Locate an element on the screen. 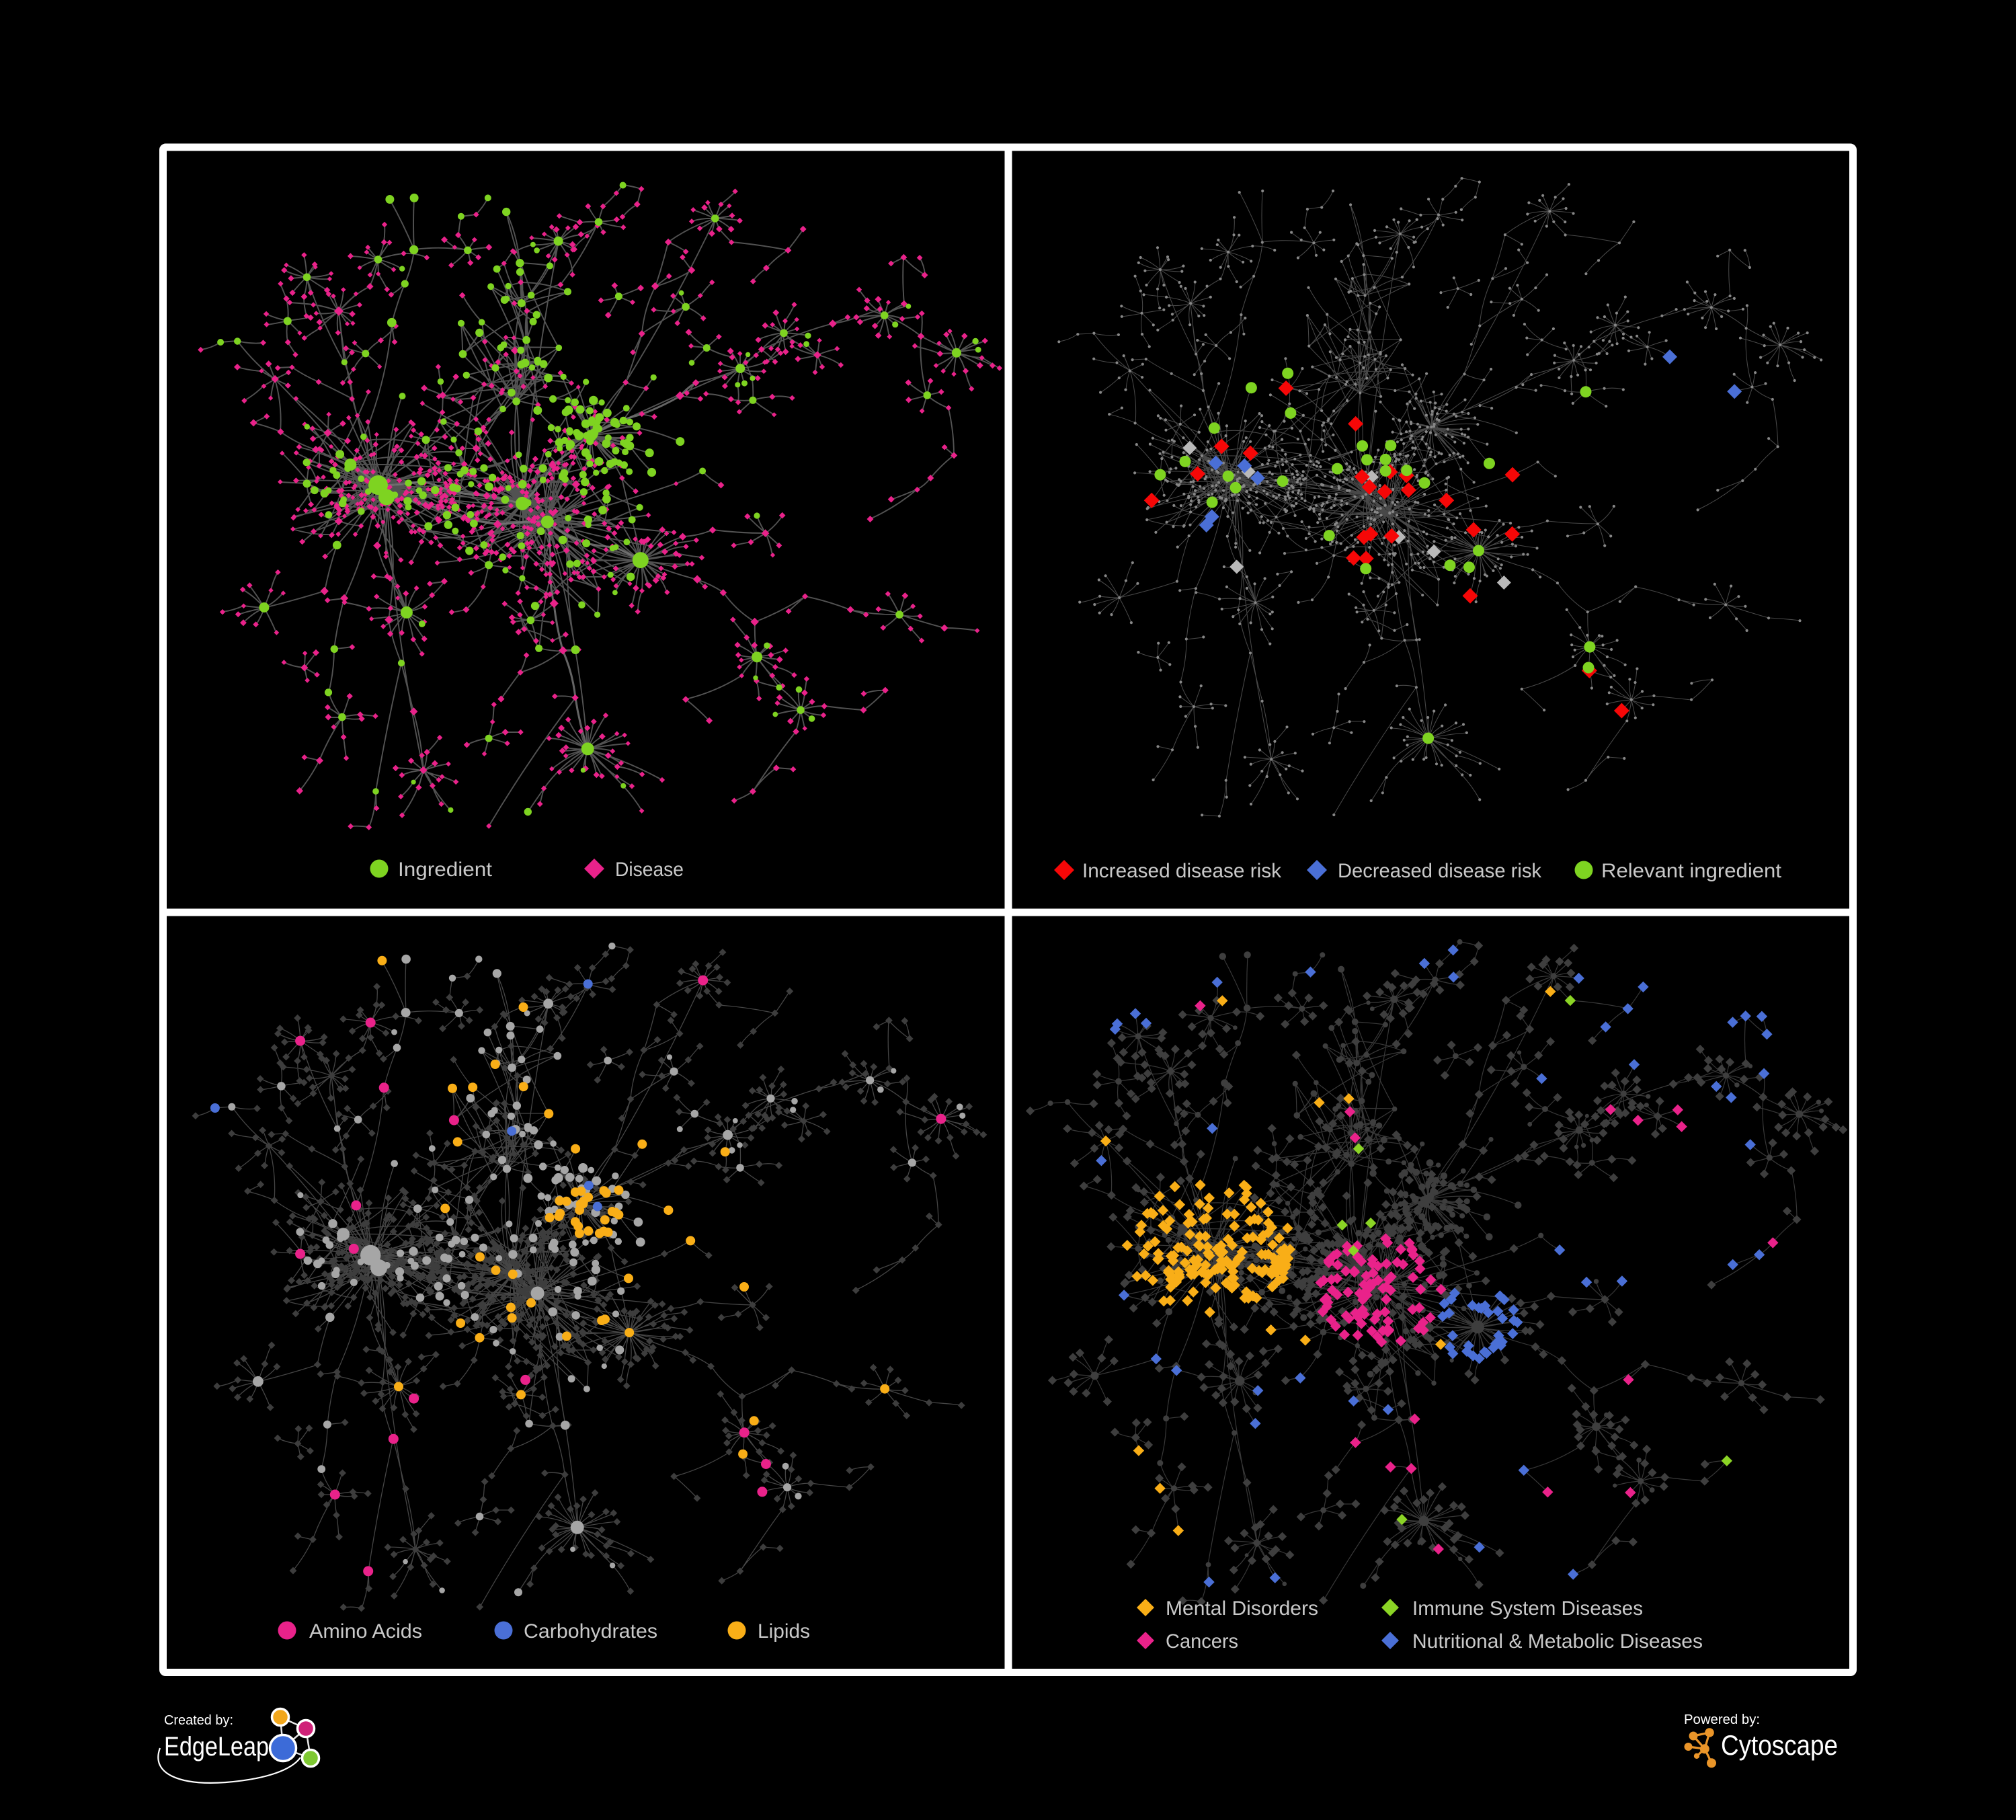  svg-text: Amino Acids is located at coordinates (365, 1631).